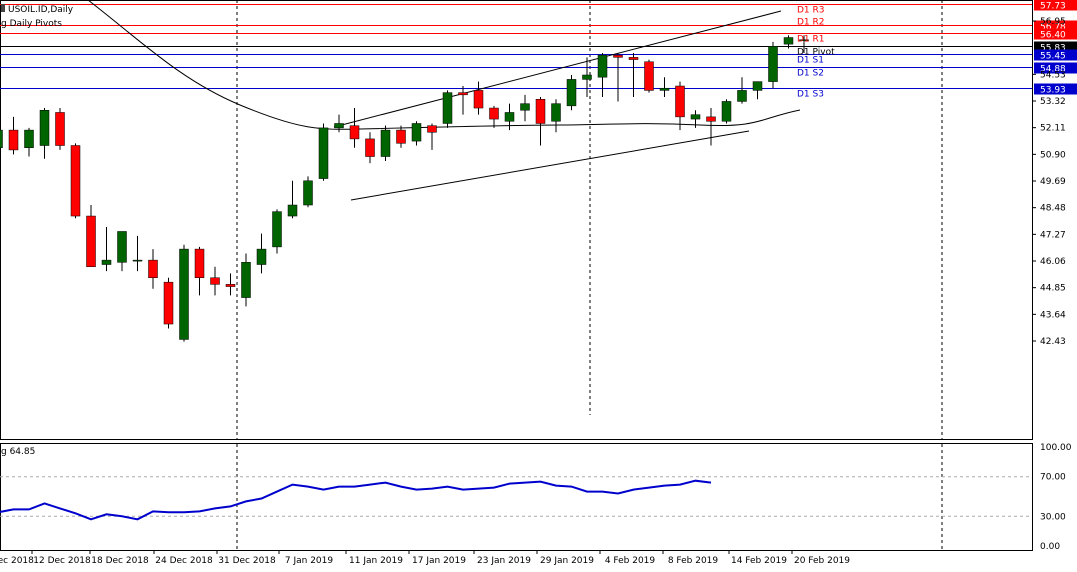  Describe the element at coordinates (1053, 182) in the screenshot. I see `price-tick-label: 49.69` at that location.